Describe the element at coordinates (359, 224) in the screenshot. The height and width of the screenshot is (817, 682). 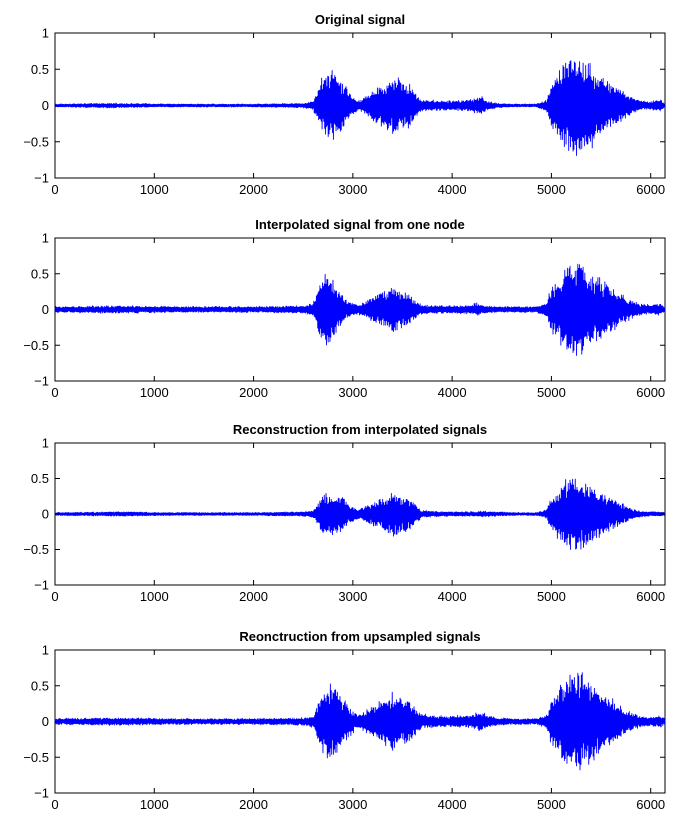
I see `subplot-title: Interpolated signal from one node` at that location.